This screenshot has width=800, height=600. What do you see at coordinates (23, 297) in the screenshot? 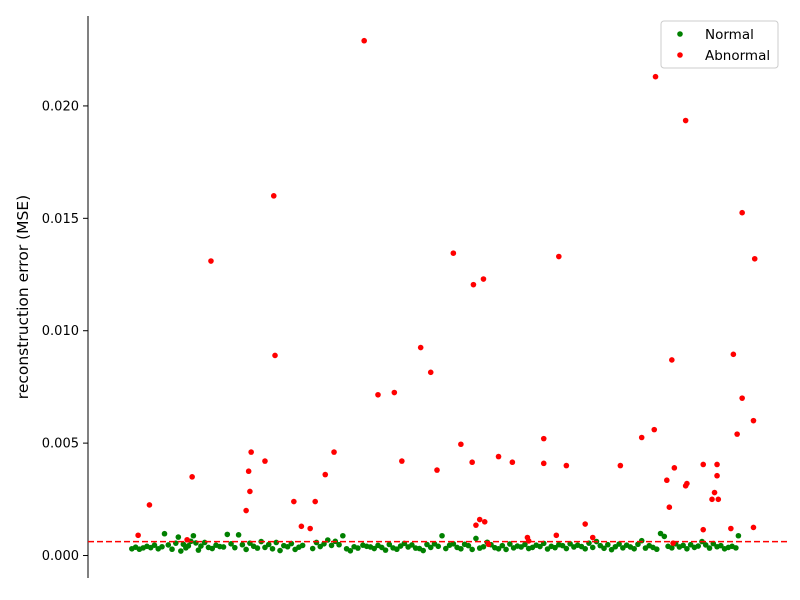
I see `y-axis-label: reconstruction error (MSE)` at bounding box center [23, 297].